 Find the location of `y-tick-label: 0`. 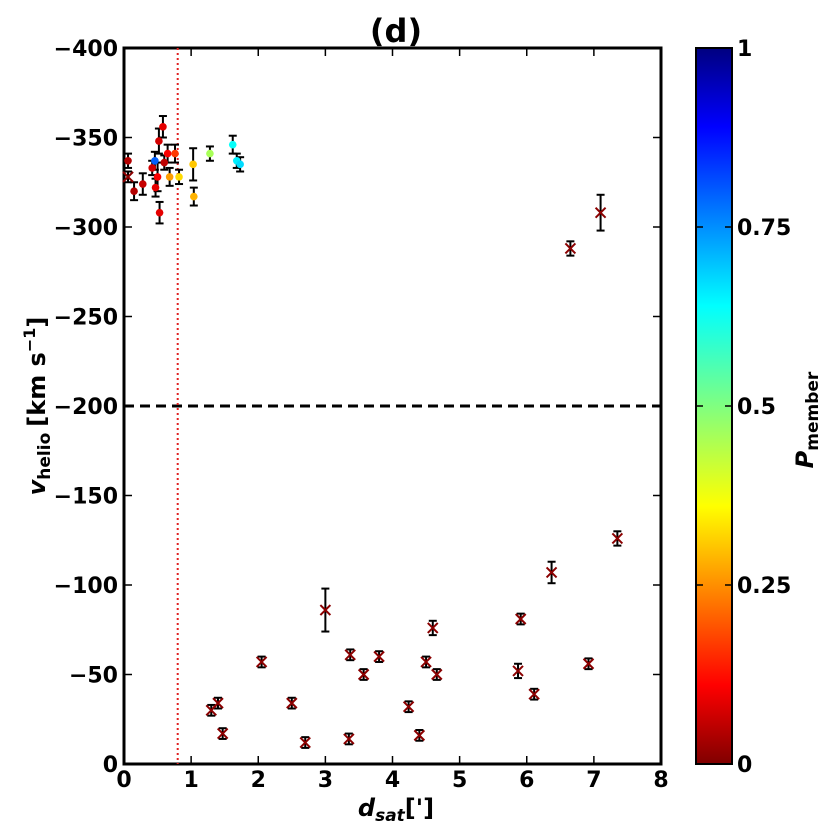

y-tick-label: 0 is located at coordinates (110, 765).